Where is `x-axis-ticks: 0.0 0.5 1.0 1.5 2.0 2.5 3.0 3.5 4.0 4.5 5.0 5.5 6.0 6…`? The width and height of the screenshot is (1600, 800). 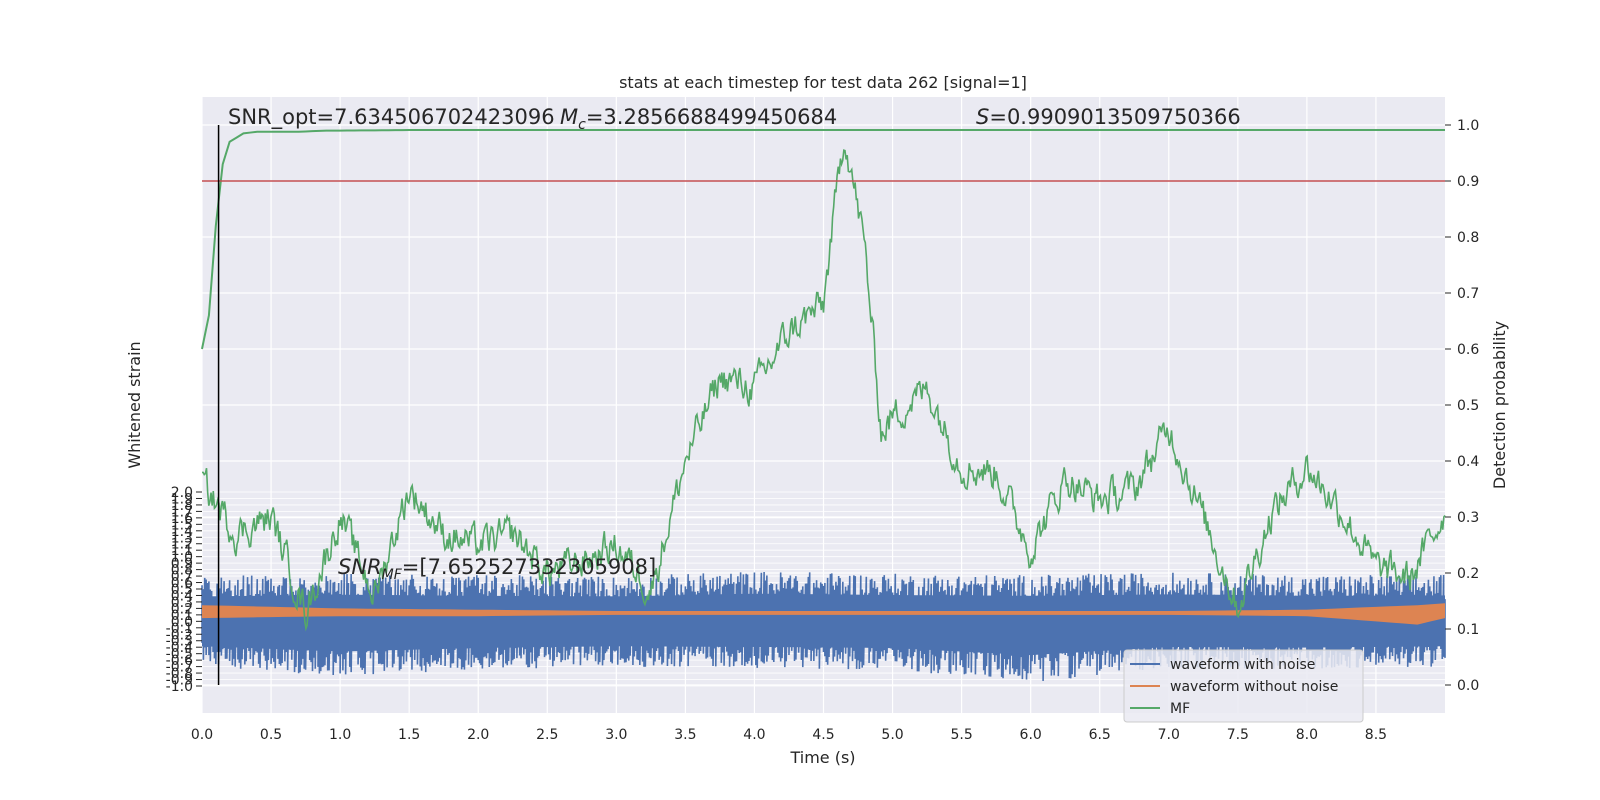 x-axis-ticks: 0.0 0.5 1.0 1.5 2.0 2.5 3.0 3.5 4.0 4.5 5.0 5.5 6.0 6… is located at coordinates (789, 735).